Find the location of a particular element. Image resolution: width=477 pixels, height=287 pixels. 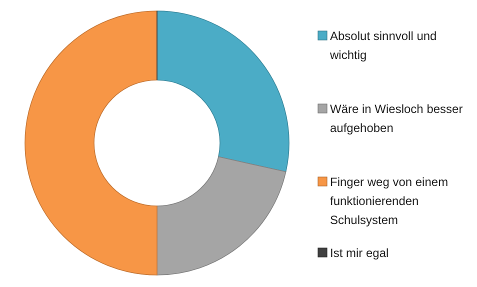

legend-label: Finger weg von einem funktionierenden Schulsystem is located at coordinates (389, 201).